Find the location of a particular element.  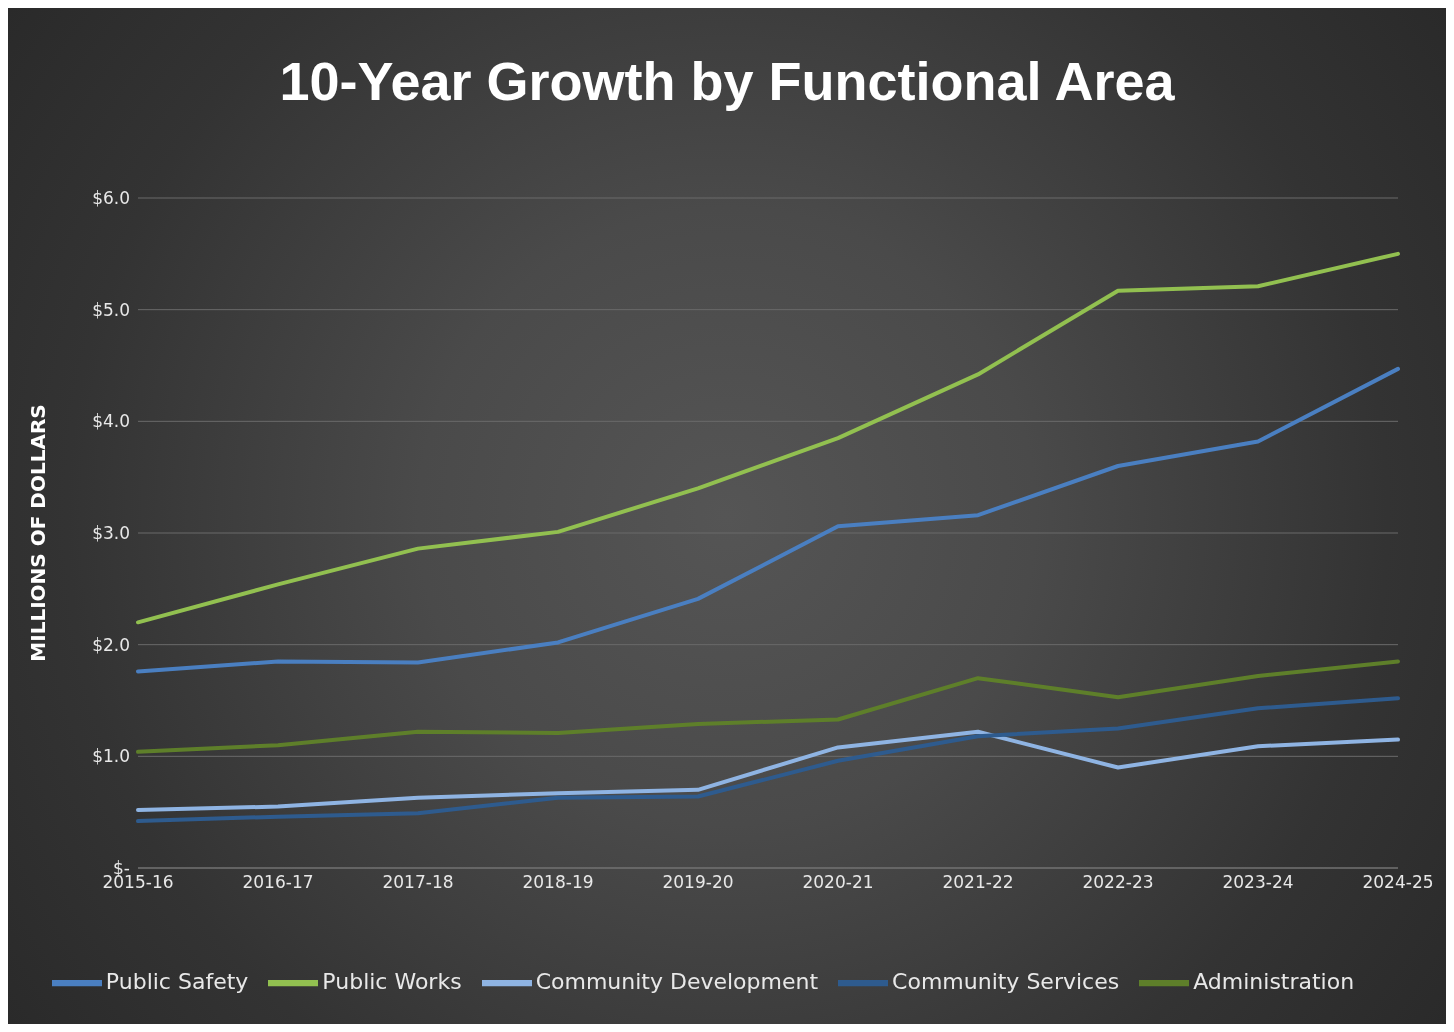

legend-label: Community Development is located at coordinates (677, 981).